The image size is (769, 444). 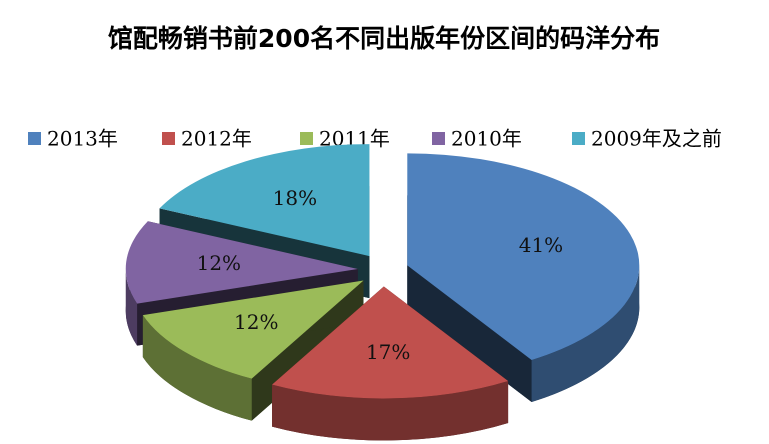 What do you see at coordinates (656, 139) in the screenshot?
I see `legend-label: 2009年及之前` at bounding box center [656, 139].